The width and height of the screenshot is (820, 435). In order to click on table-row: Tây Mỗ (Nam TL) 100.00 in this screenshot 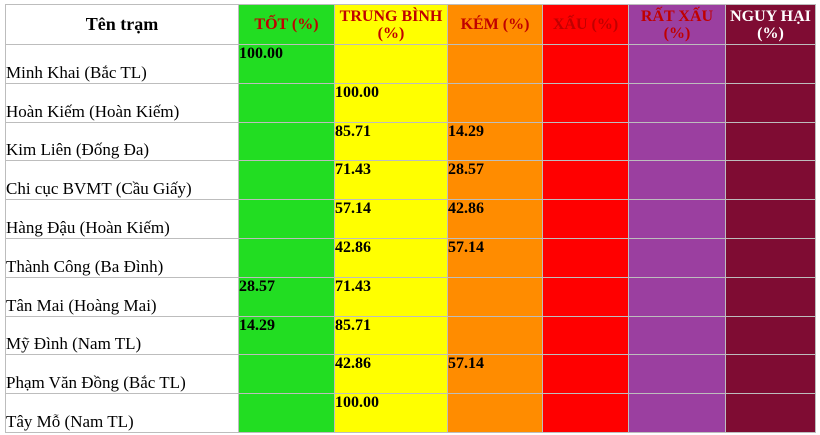, I will do `click(410, 413)`.